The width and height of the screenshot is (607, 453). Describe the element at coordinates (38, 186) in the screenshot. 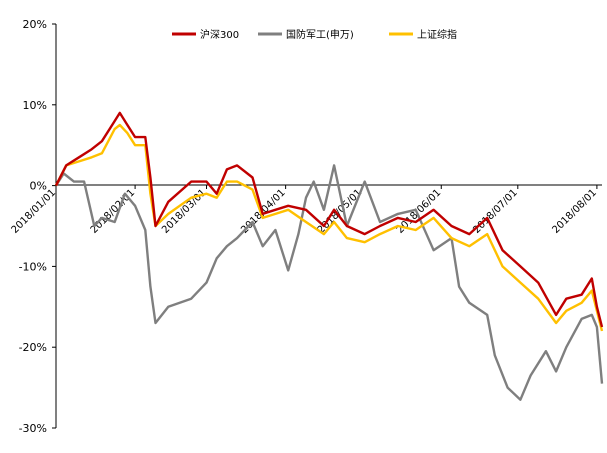

I see `y-tick-label: 0%` at that location.